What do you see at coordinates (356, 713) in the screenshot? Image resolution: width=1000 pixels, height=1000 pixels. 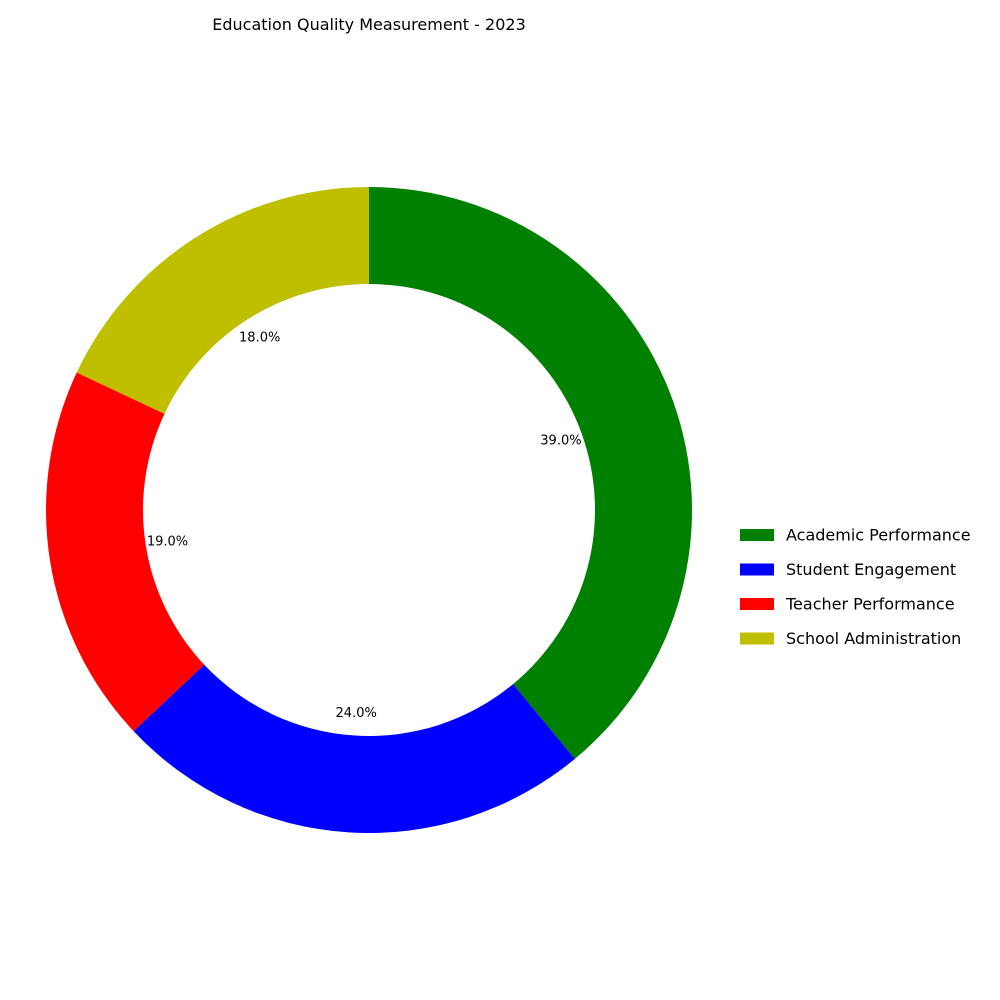 I see `pct-label-student-engagement: 24.0%` at bounding box center [356, 713].